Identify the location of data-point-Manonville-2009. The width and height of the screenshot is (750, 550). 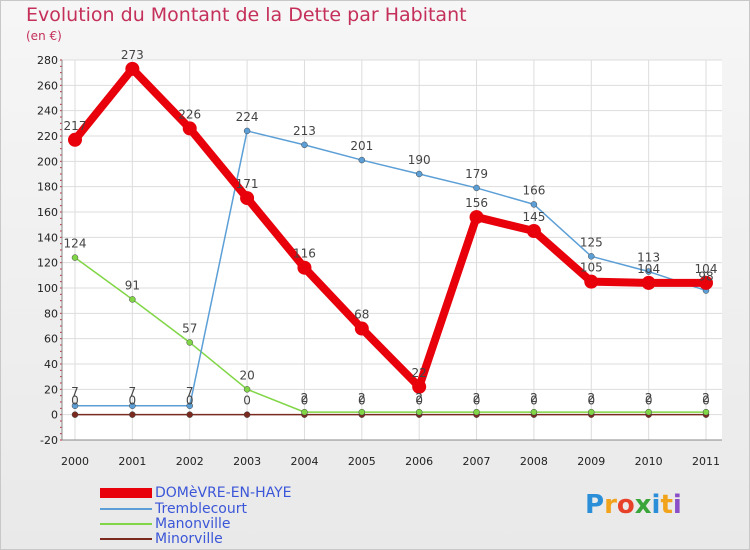
(591, 412).